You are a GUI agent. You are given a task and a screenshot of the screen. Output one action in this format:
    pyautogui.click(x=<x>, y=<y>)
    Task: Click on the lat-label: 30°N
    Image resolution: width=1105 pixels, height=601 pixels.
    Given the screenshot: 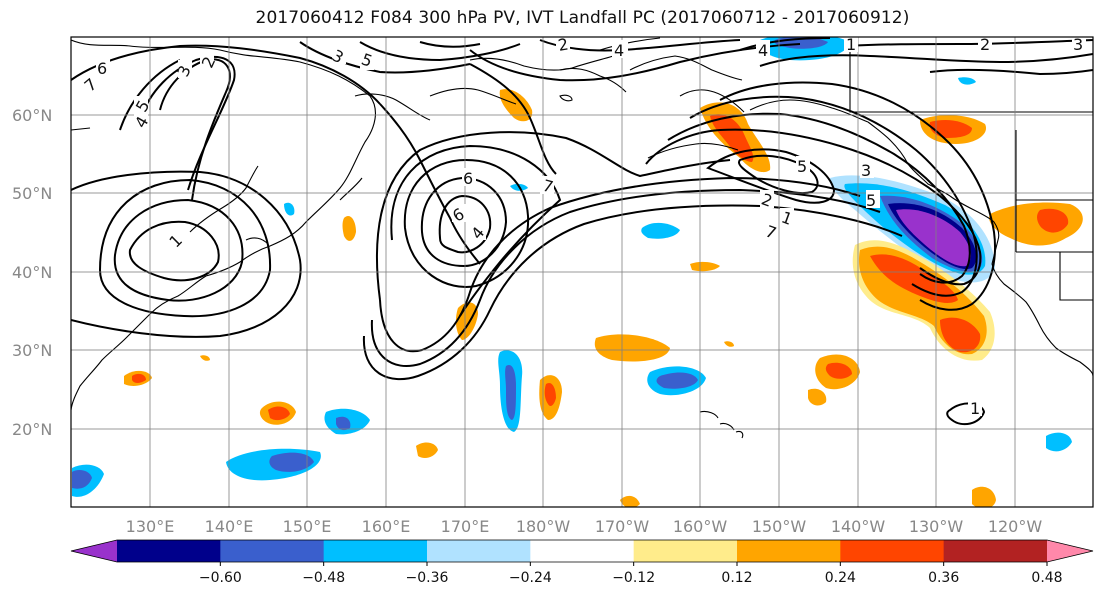 What is the action you would take?
    pyautogui.click(x=32, y=350)
    